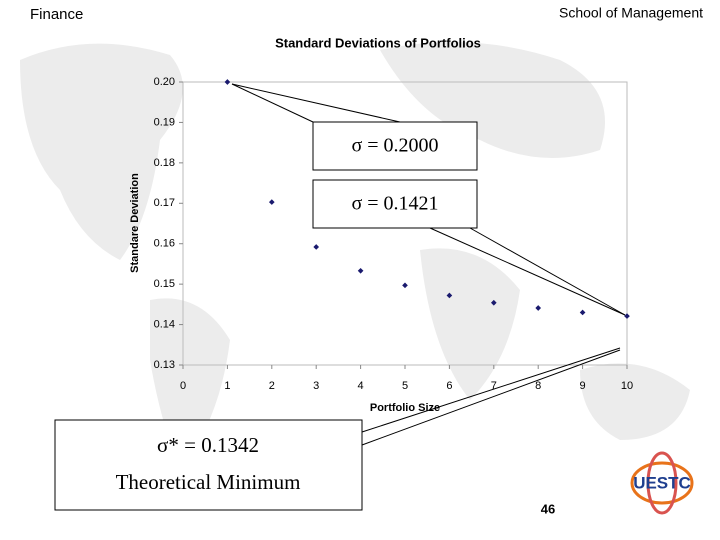 The height and width of the screenshot is (540, 720). Describe the element at coordinates (631, 13) in the screenshot. I see `header-right: School of Management` at that location.